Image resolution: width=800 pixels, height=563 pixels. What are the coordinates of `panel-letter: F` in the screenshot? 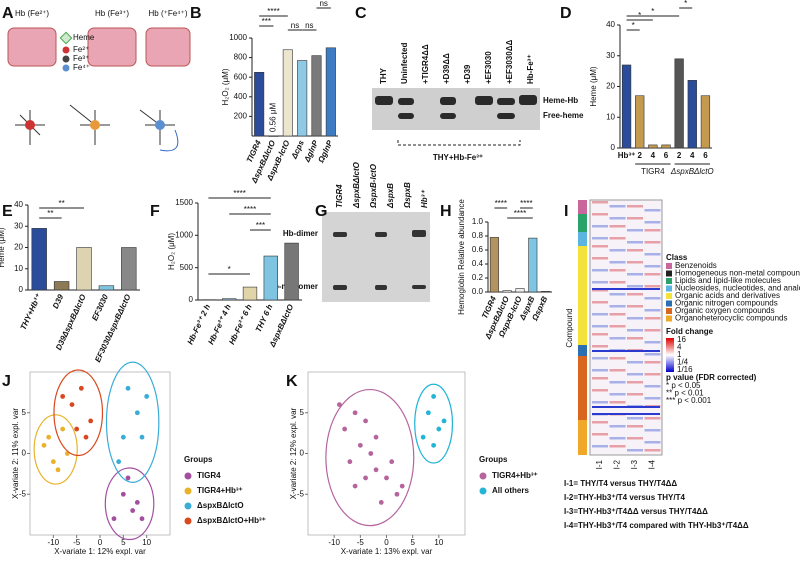 It's located at (155, 211).